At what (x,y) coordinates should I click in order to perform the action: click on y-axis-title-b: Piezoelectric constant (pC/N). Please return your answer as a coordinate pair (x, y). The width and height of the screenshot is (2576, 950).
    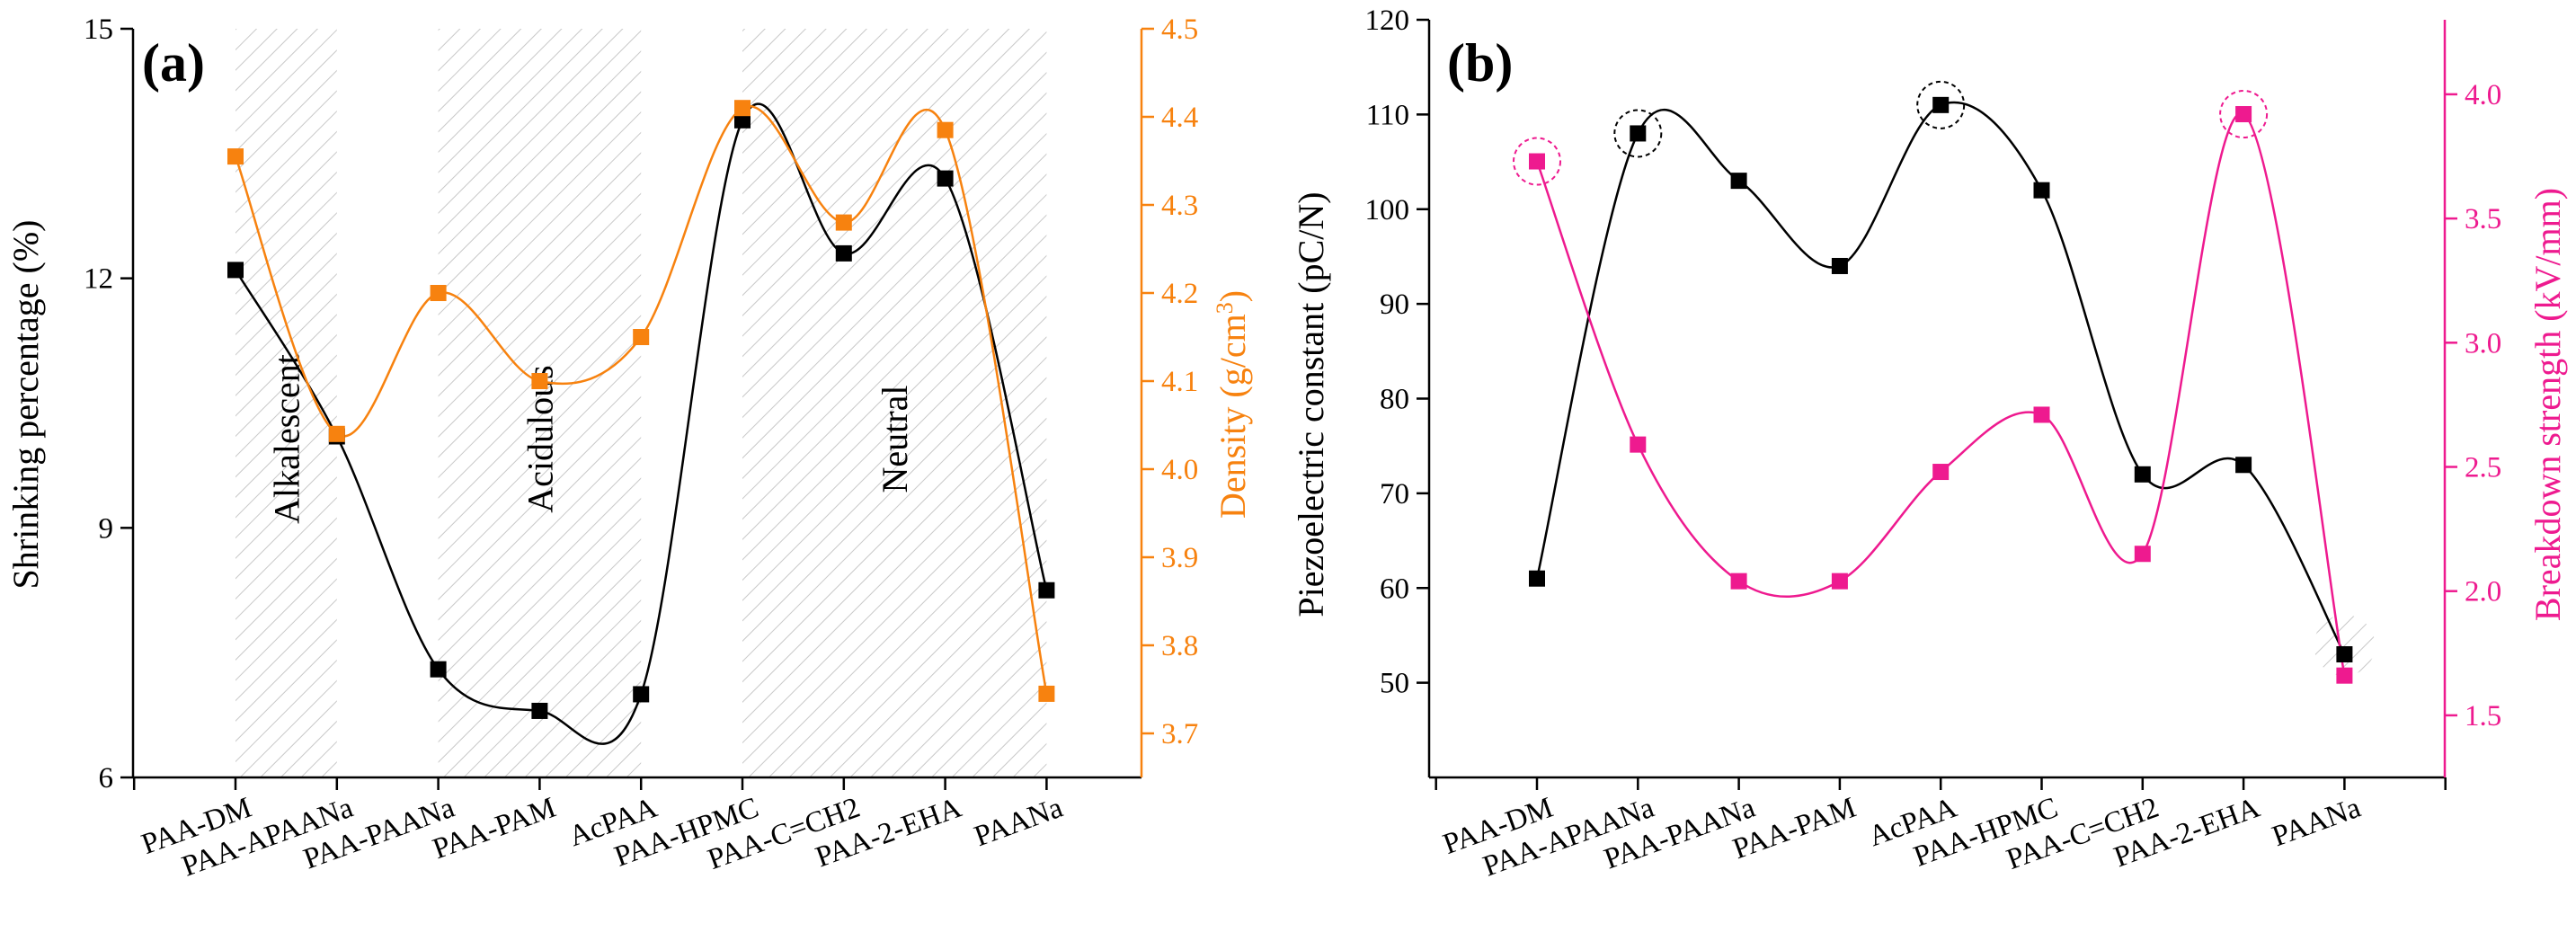
    Looking at the image, I should click on (1311, 404).